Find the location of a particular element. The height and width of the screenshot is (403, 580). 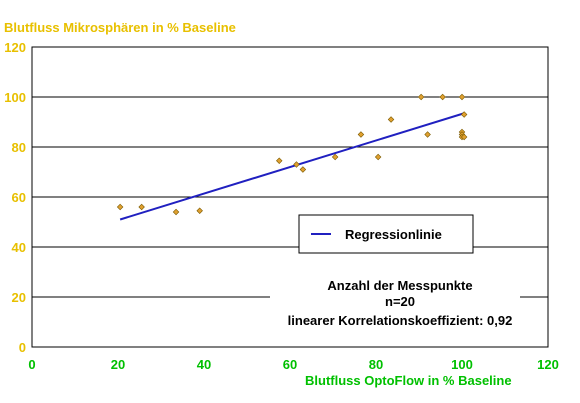

y-axis-title: Blutfluss Mikrosphären in % Baseline is located at coordinates (120, 27).